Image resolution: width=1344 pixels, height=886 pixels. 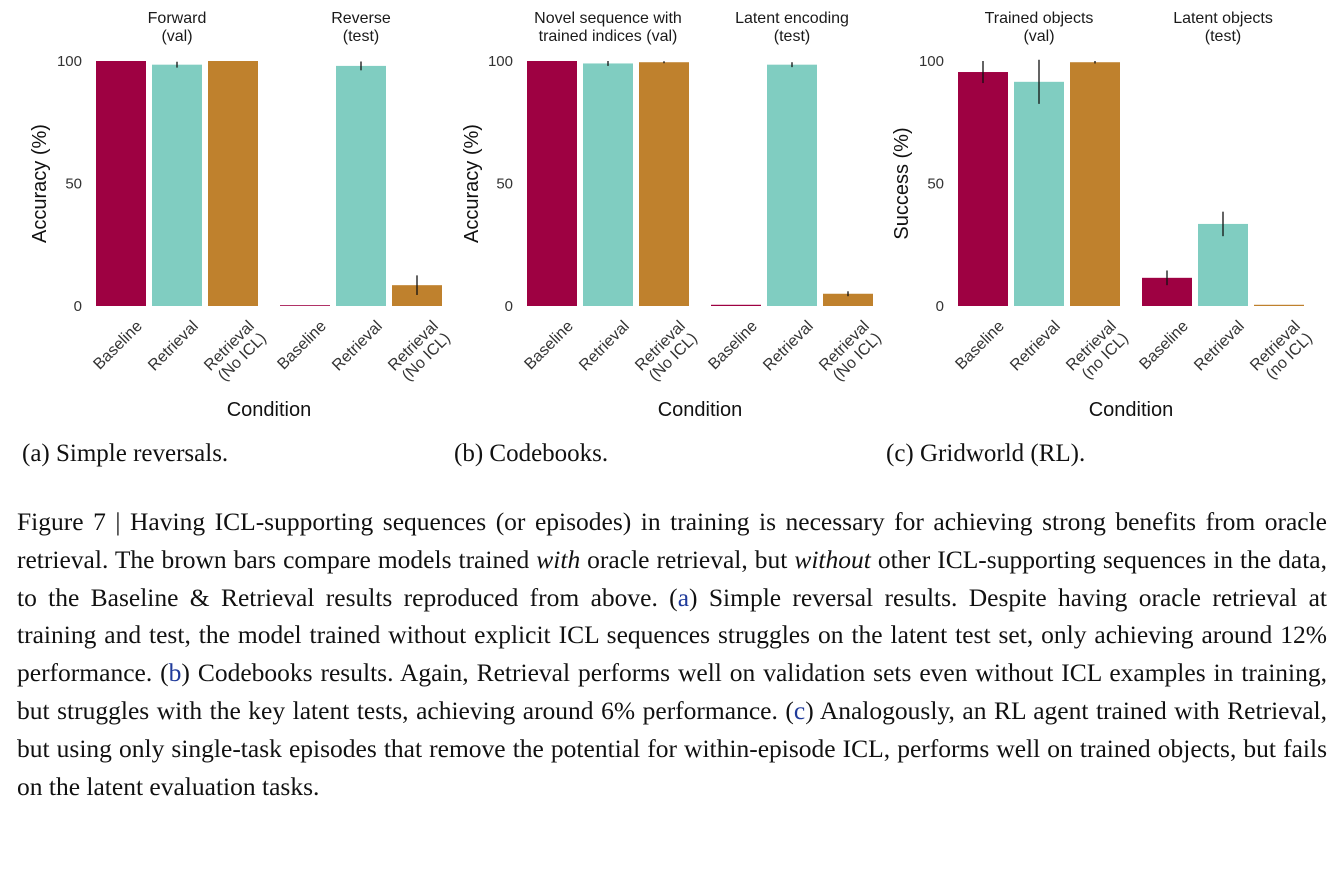 I want to click on facet-title: Forward, so click(x=177, y=18).